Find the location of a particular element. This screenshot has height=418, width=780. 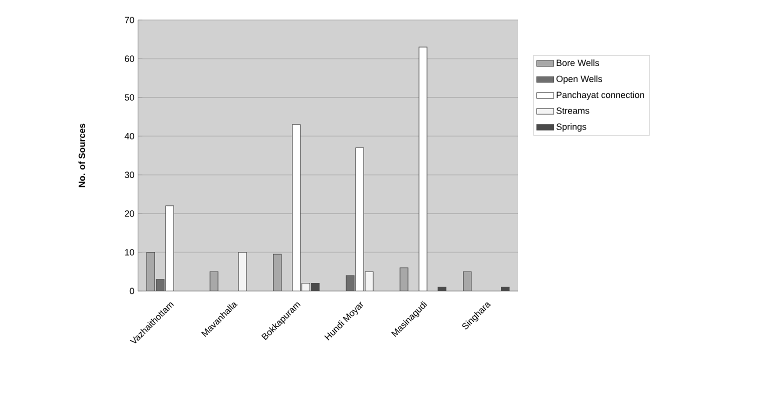

legend-label: Bore Wells is located at coordinates (578, 62).